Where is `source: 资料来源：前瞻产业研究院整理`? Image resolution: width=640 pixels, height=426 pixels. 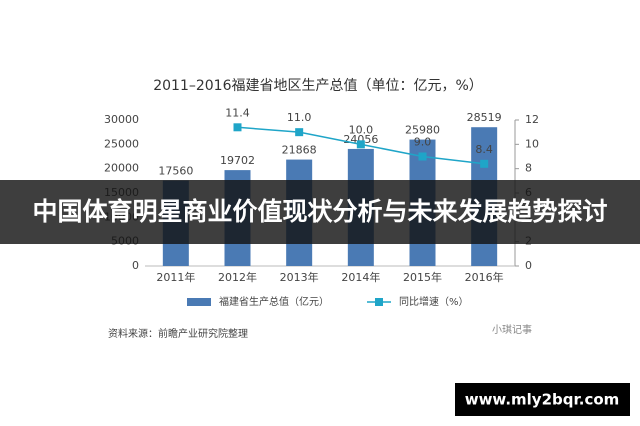
source: 资料来源：前瞻产业研究院整理 is located at coordinates (178, 333).